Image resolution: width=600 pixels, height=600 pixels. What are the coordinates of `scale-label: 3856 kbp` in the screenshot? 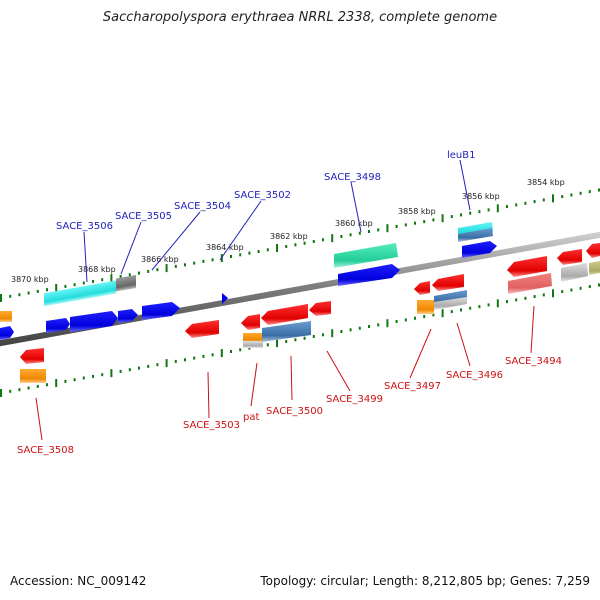 It's located at (481, 196).